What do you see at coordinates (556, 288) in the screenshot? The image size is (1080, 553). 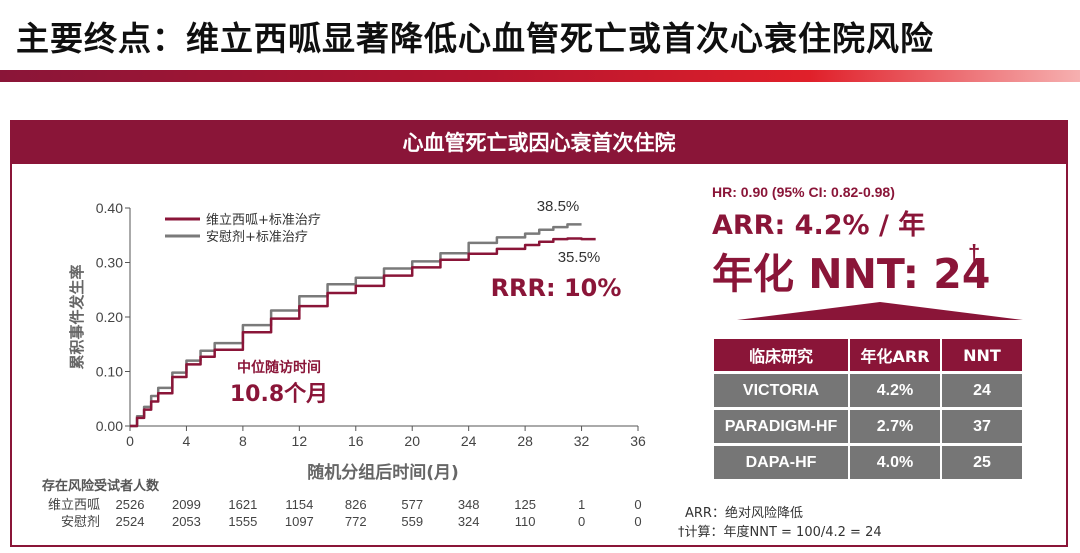 I see `rrr-annotation: RRR: 10%` at bounding box center [556, 288].